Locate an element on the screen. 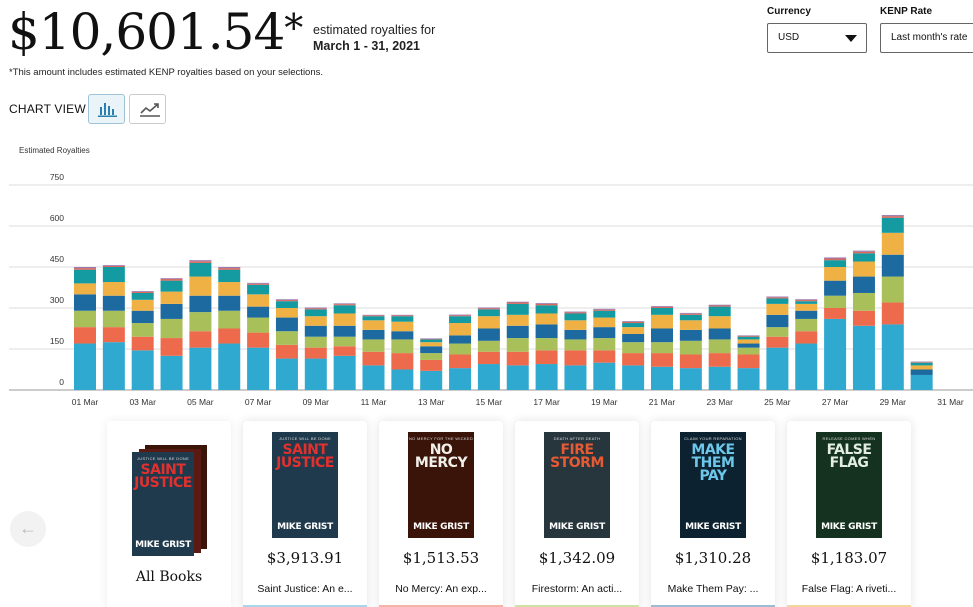 The image size is (973, 607). line-view-button is located at coordinates (147, 109).